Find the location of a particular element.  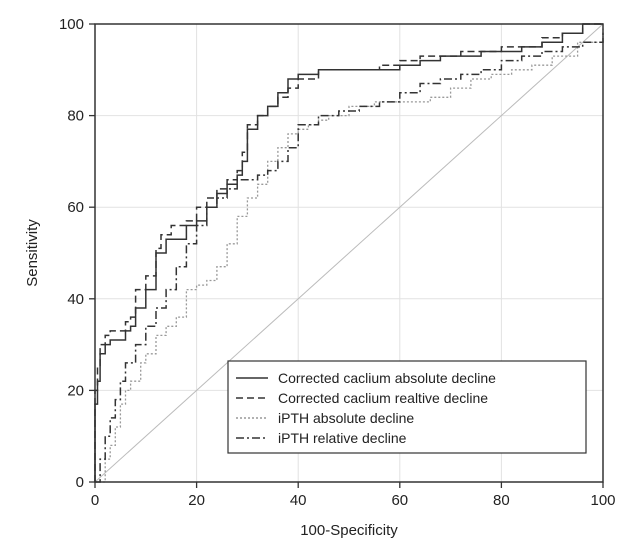

x-tick-label: 80 is located at coordinates (501, 500).